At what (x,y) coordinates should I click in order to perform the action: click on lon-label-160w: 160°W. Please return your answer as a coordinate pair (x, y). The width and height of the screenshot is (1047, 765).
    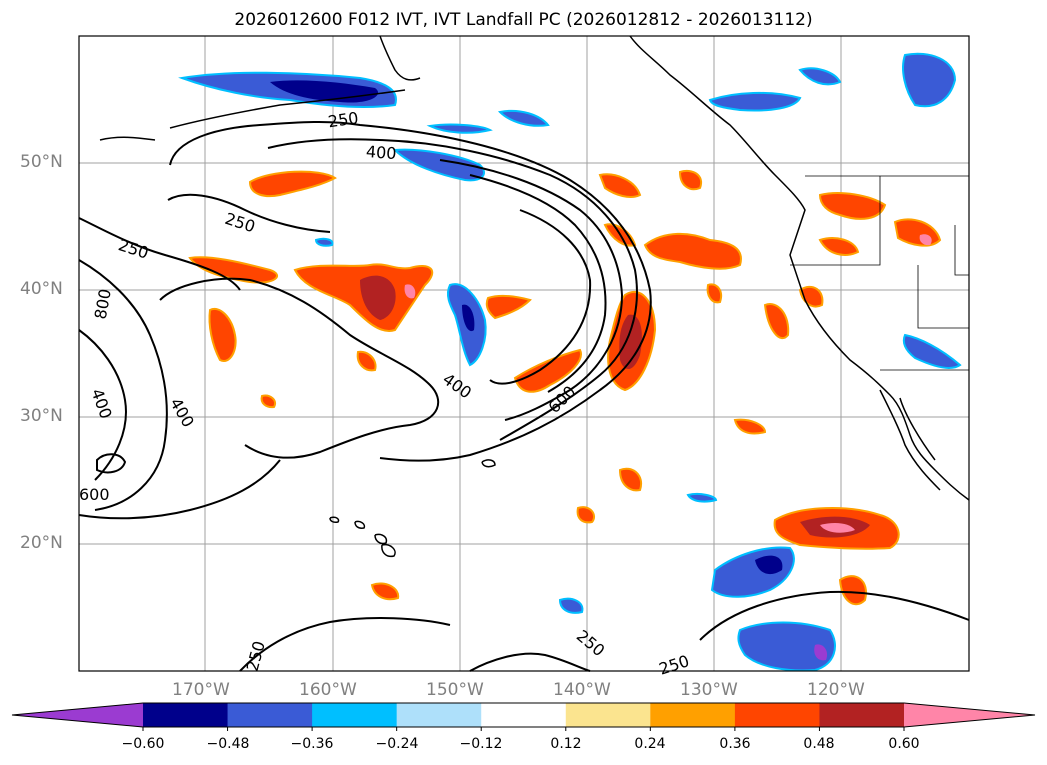
    Looking at the image, I should click on (328, 690).